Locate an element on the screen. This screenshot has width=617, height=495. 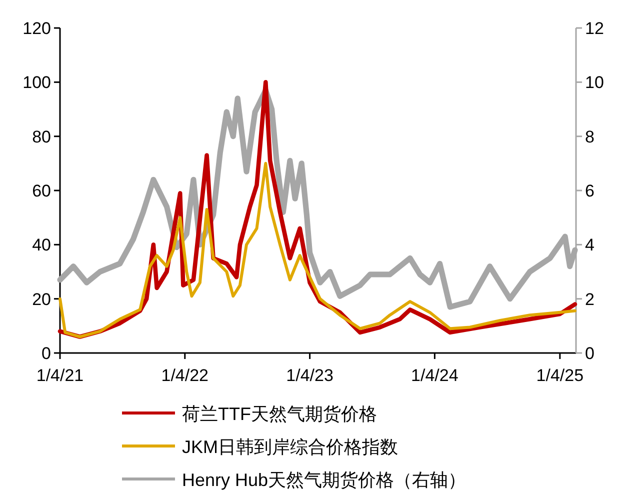
y-tick-label: 60 is located at coordinates (41, 191).